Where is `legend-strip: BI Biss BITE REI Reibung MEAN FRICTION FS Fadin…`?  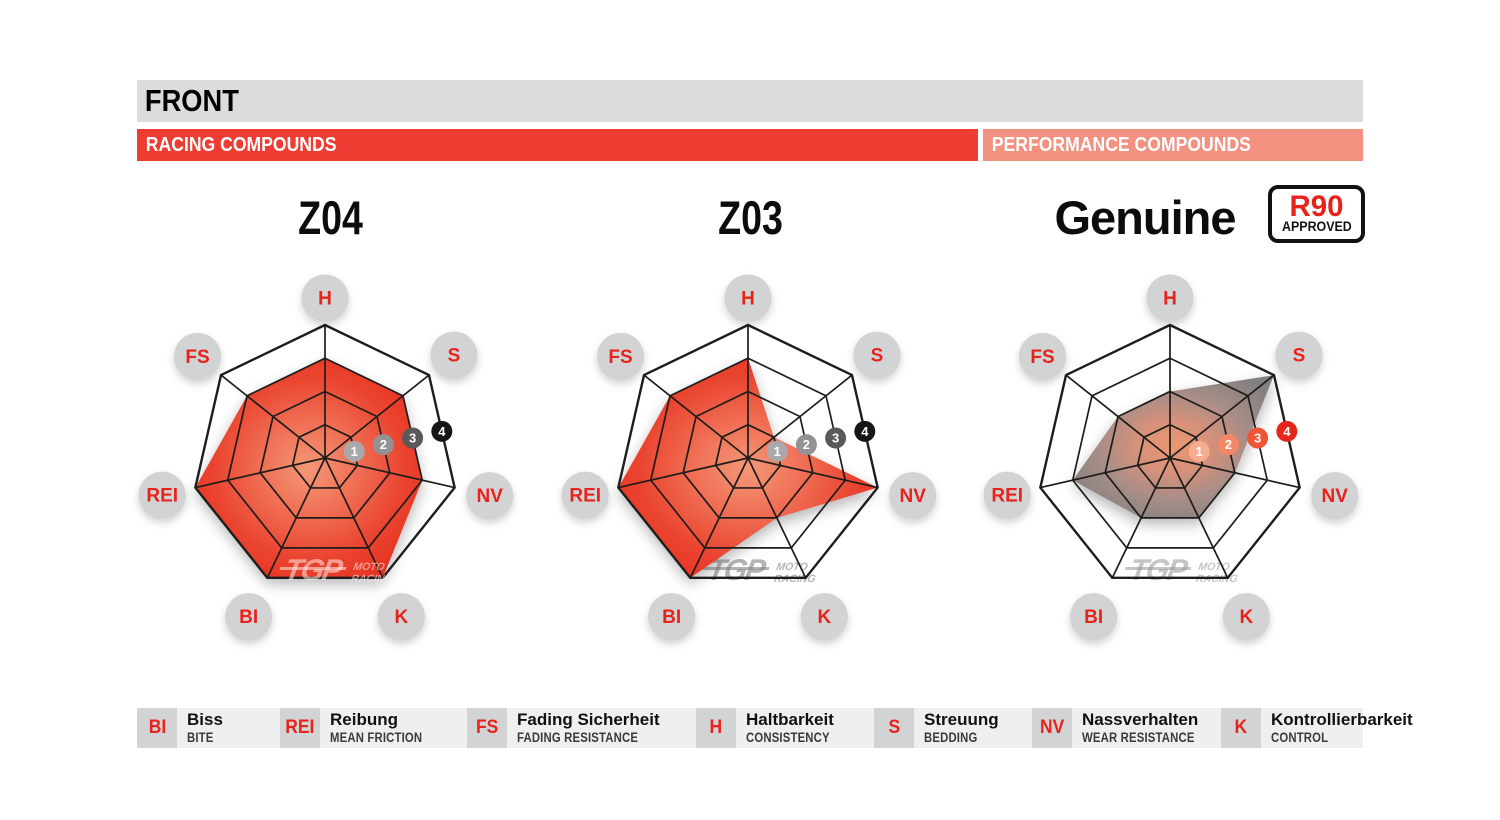 legend-strip: BI Biss BITE REI Reibung MEAN FRICTION FS Fadin… is located at coordinates (775, 728).